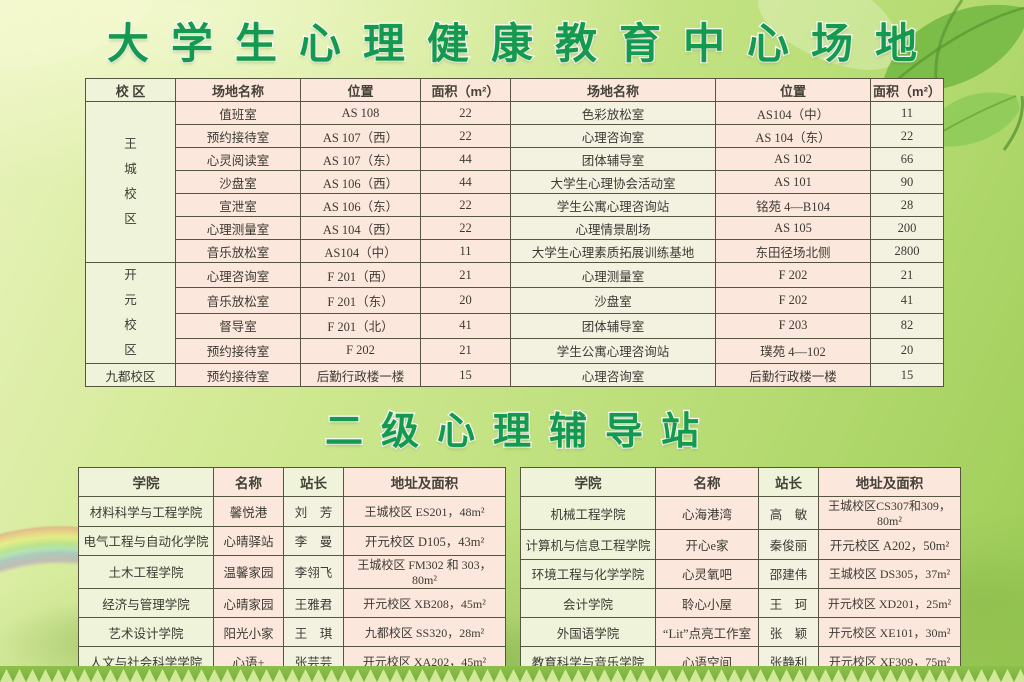 The image size is (1024, 682). Describe the element at coordinates (613, 113) in the screenshot. I see `data-cell: 色彩放松室` at that location.